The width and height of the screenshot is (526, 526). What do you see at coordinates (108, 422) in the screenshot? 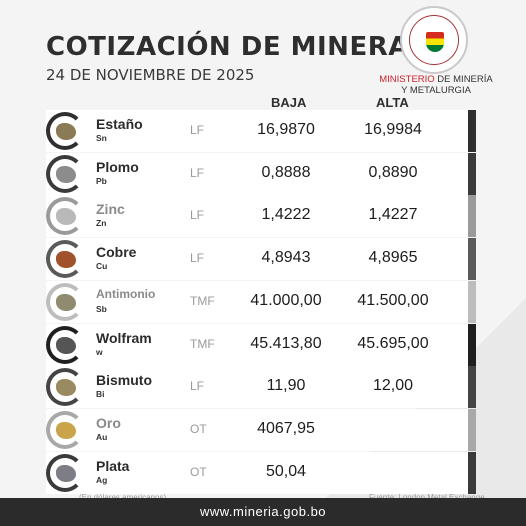
I see `mineral-name: Oro` at bounding box center [108, 422].